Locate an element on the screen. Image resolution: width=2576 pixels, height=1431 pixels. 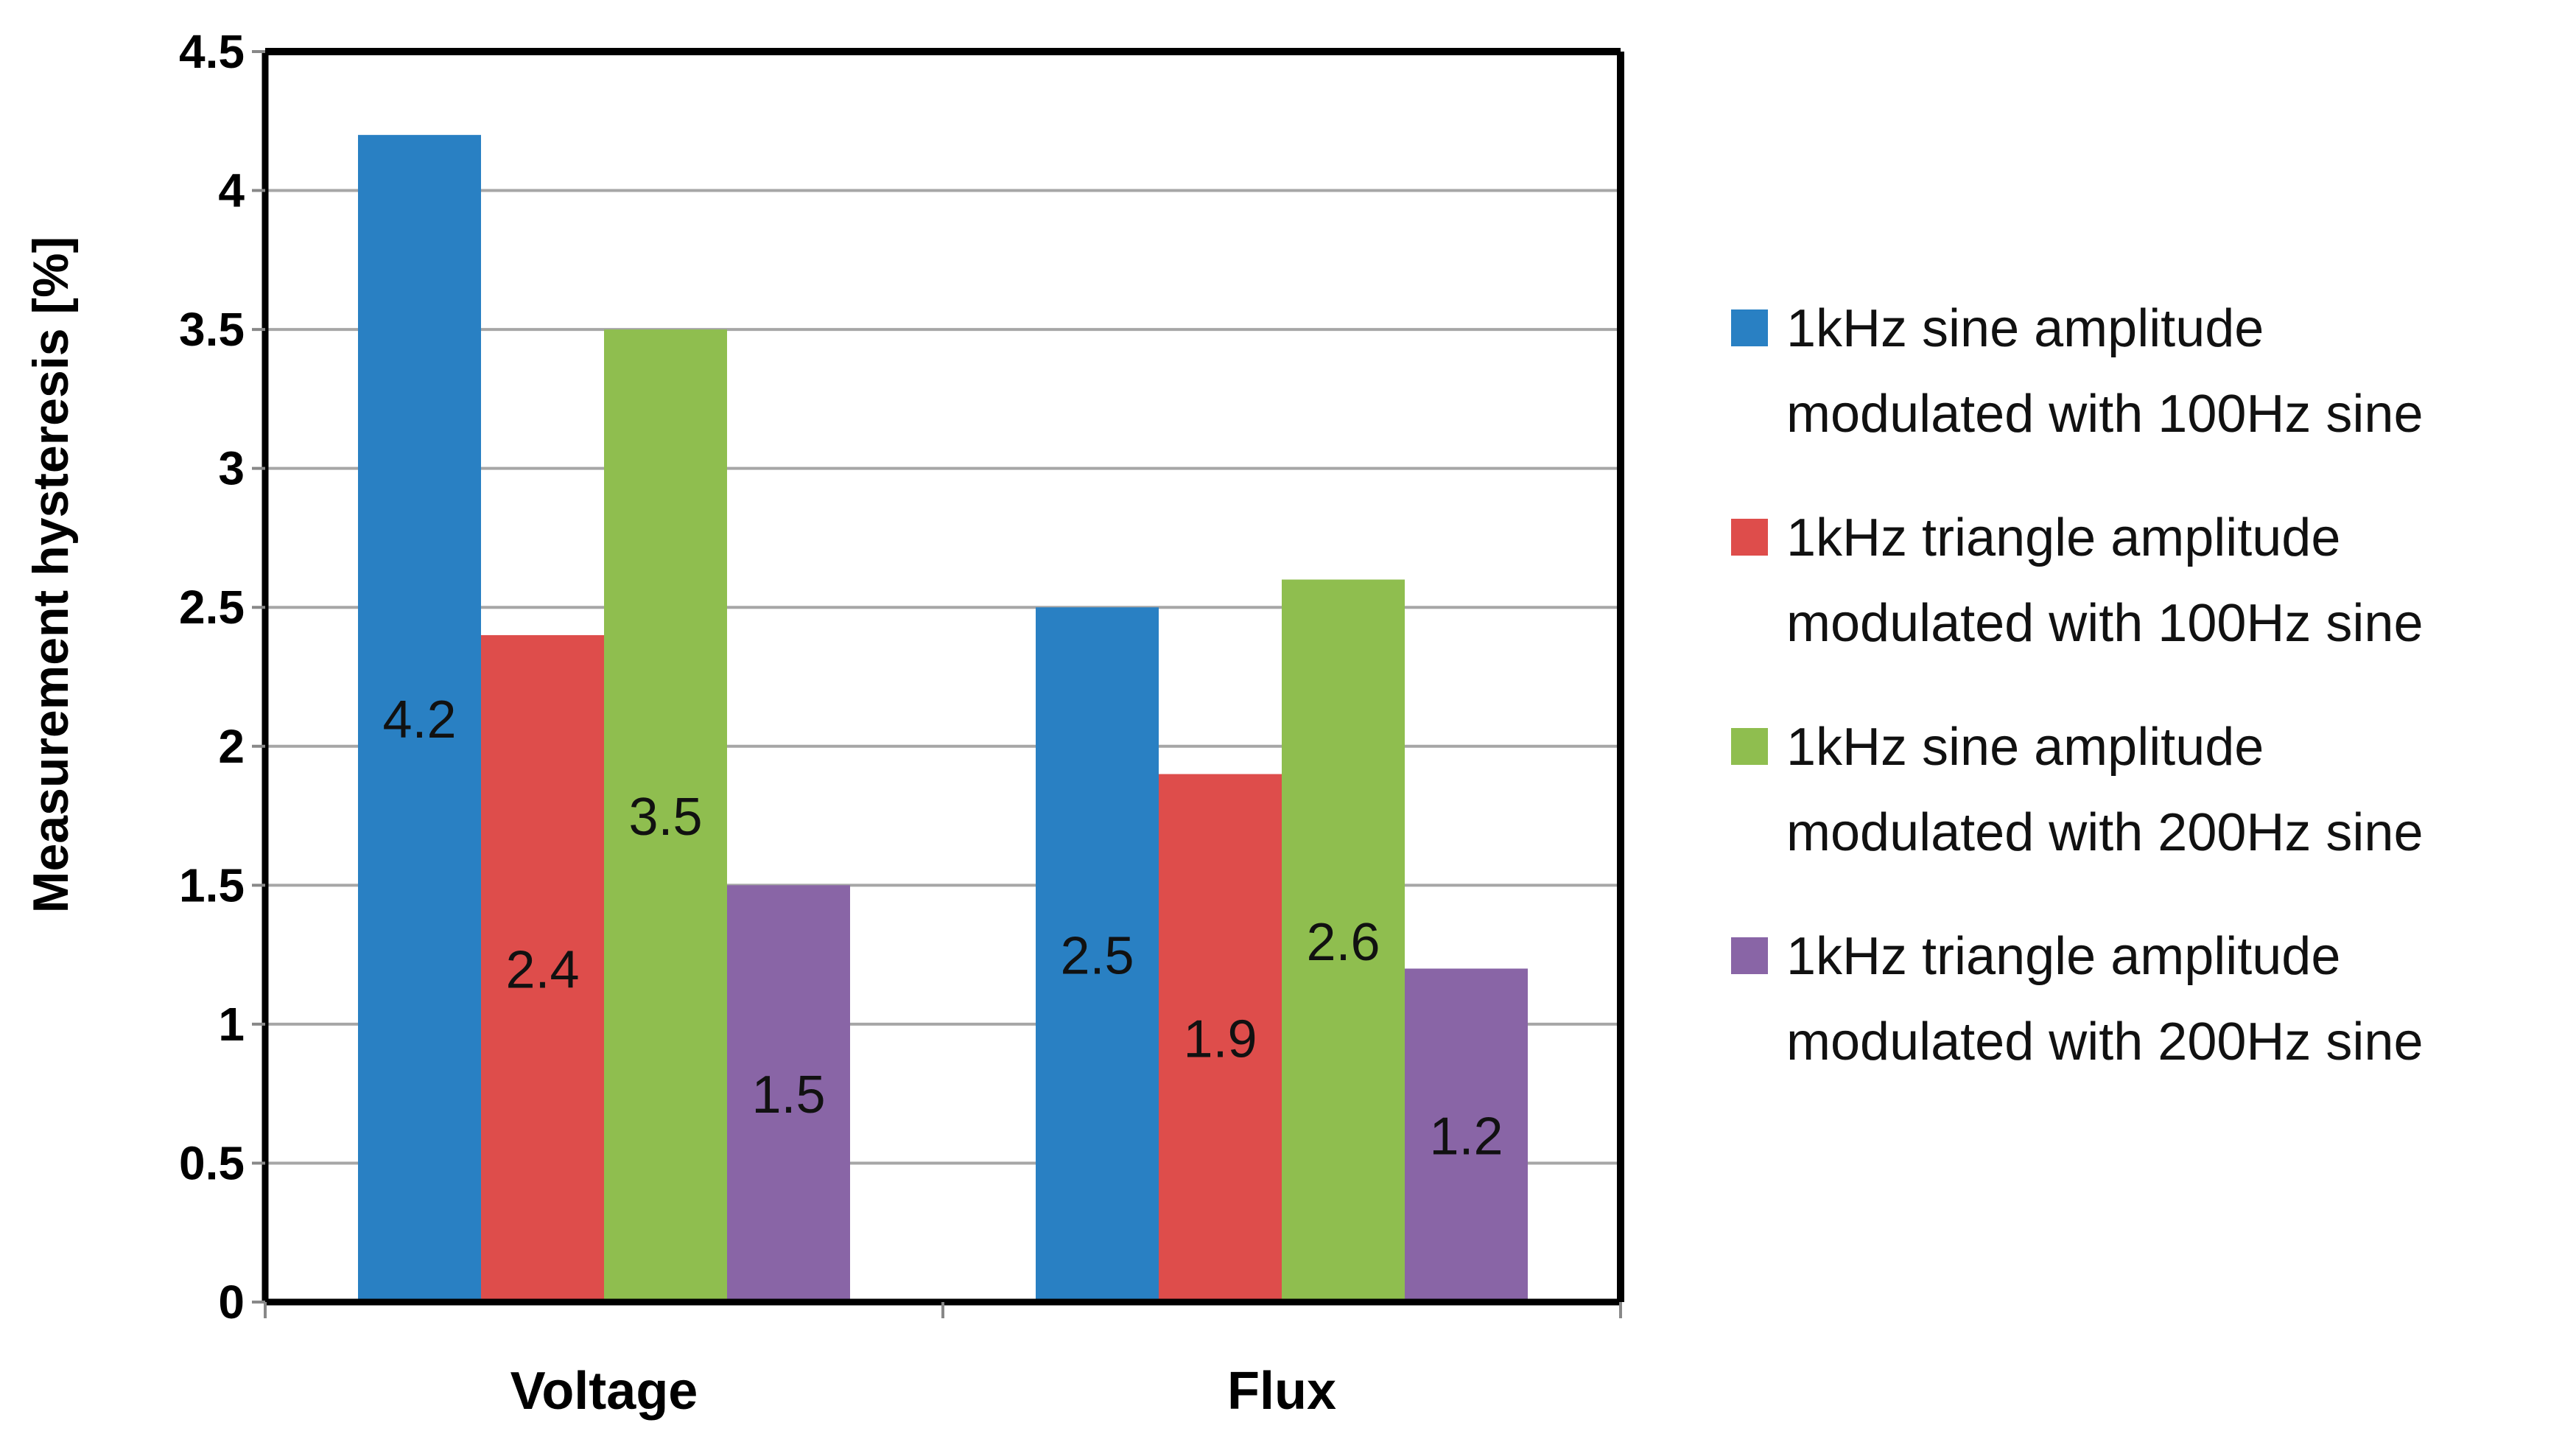
data-label: 1.2 is located at coordinates (1466, 1137).